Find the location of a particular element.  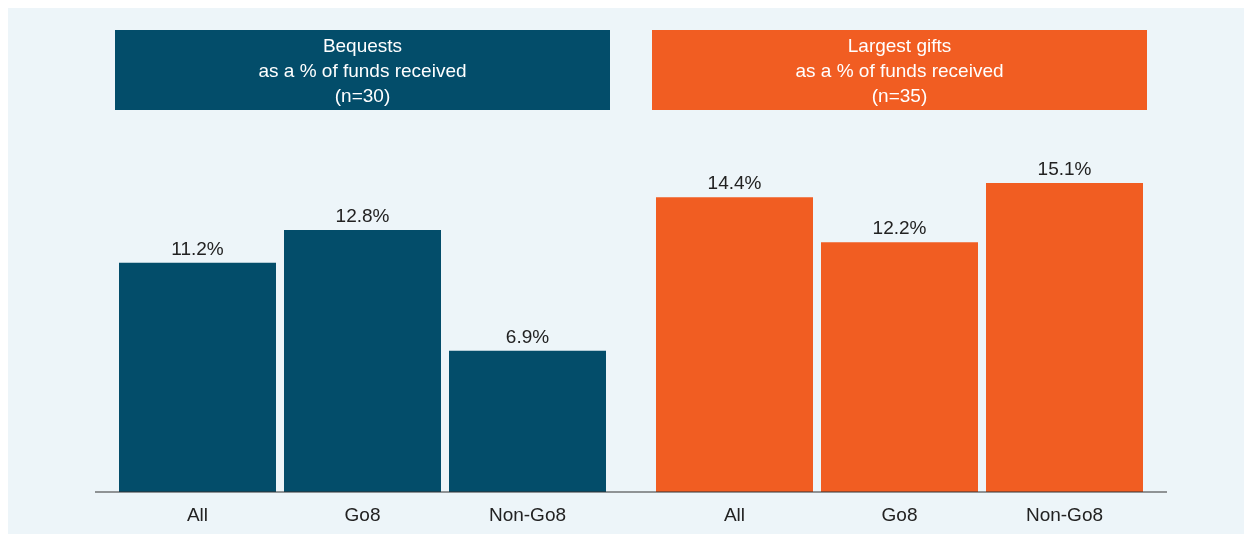

data-label: 12.8% is located at coordinates (362, 216).